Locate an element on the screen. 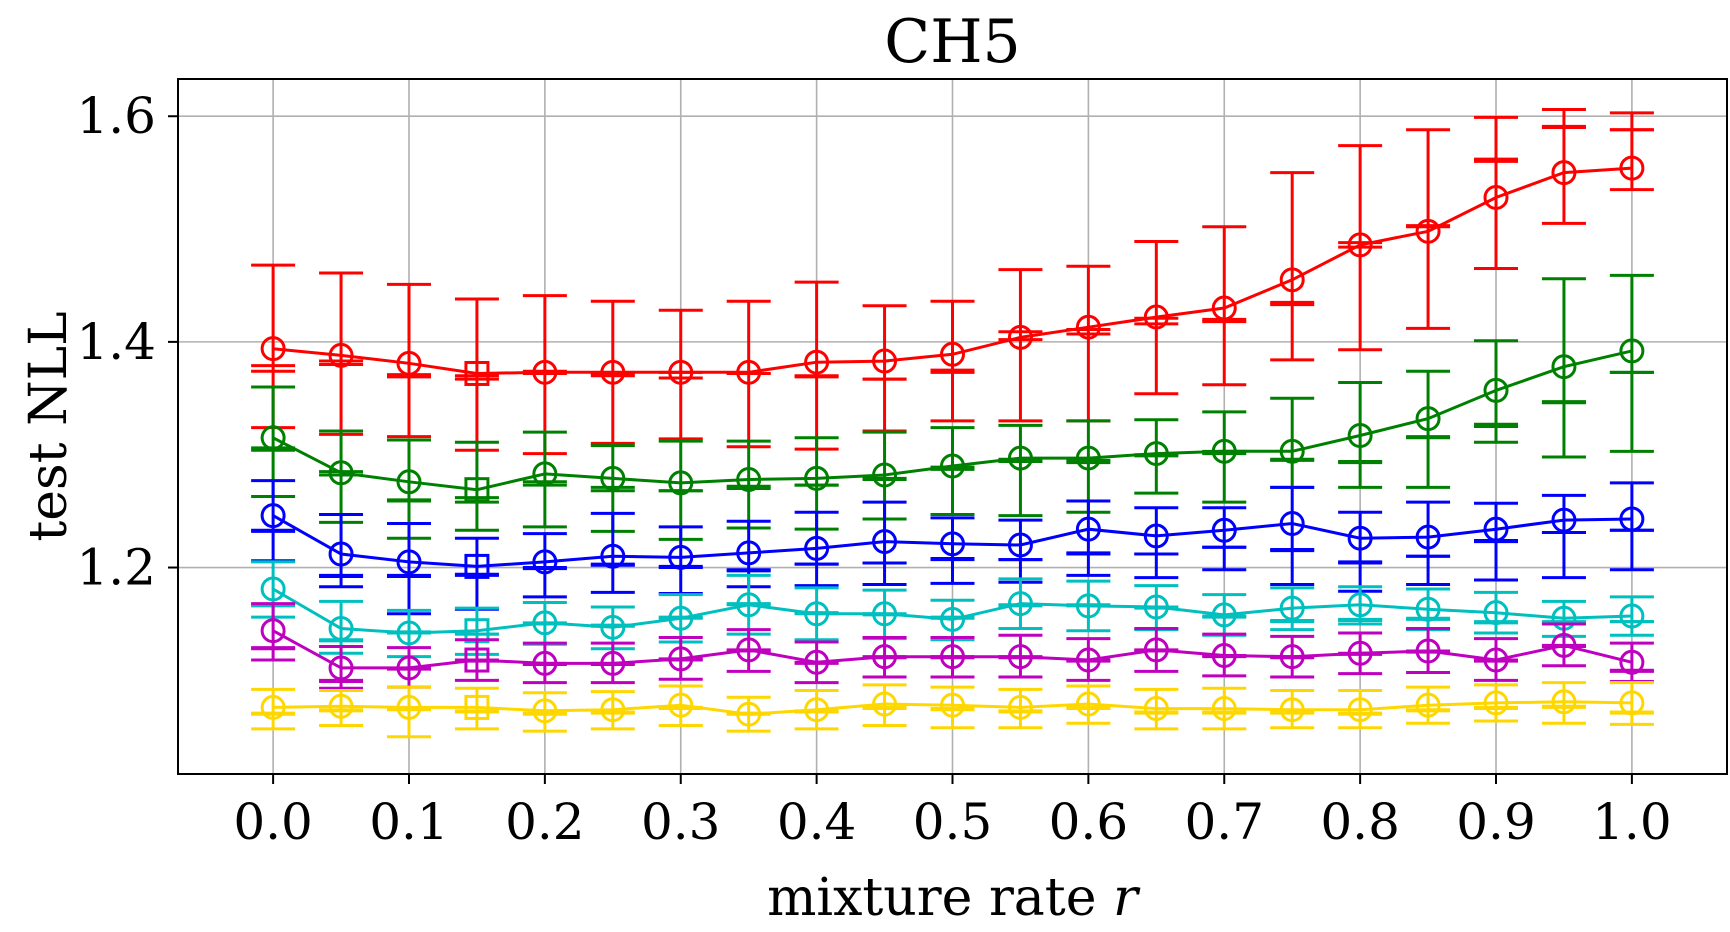 This screenshot has height=932, width=1730. x-tick-label: 0.1 is located at coordinates (409, 822).